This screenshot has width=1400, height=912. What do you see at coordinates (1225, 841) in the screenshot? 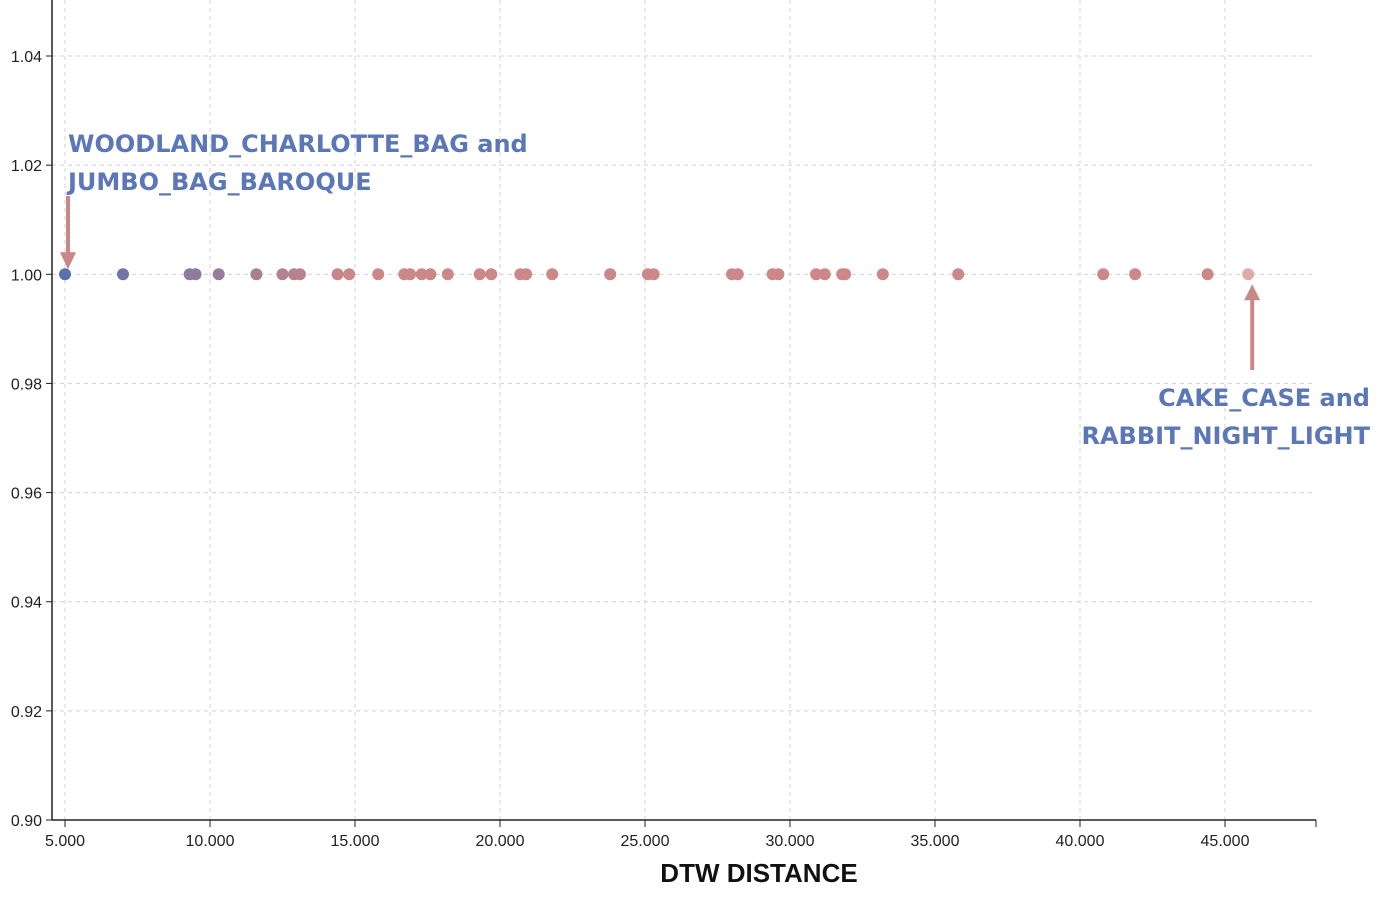
I see `x-tick-label: 45.000` at bounding box center [1225, 841].